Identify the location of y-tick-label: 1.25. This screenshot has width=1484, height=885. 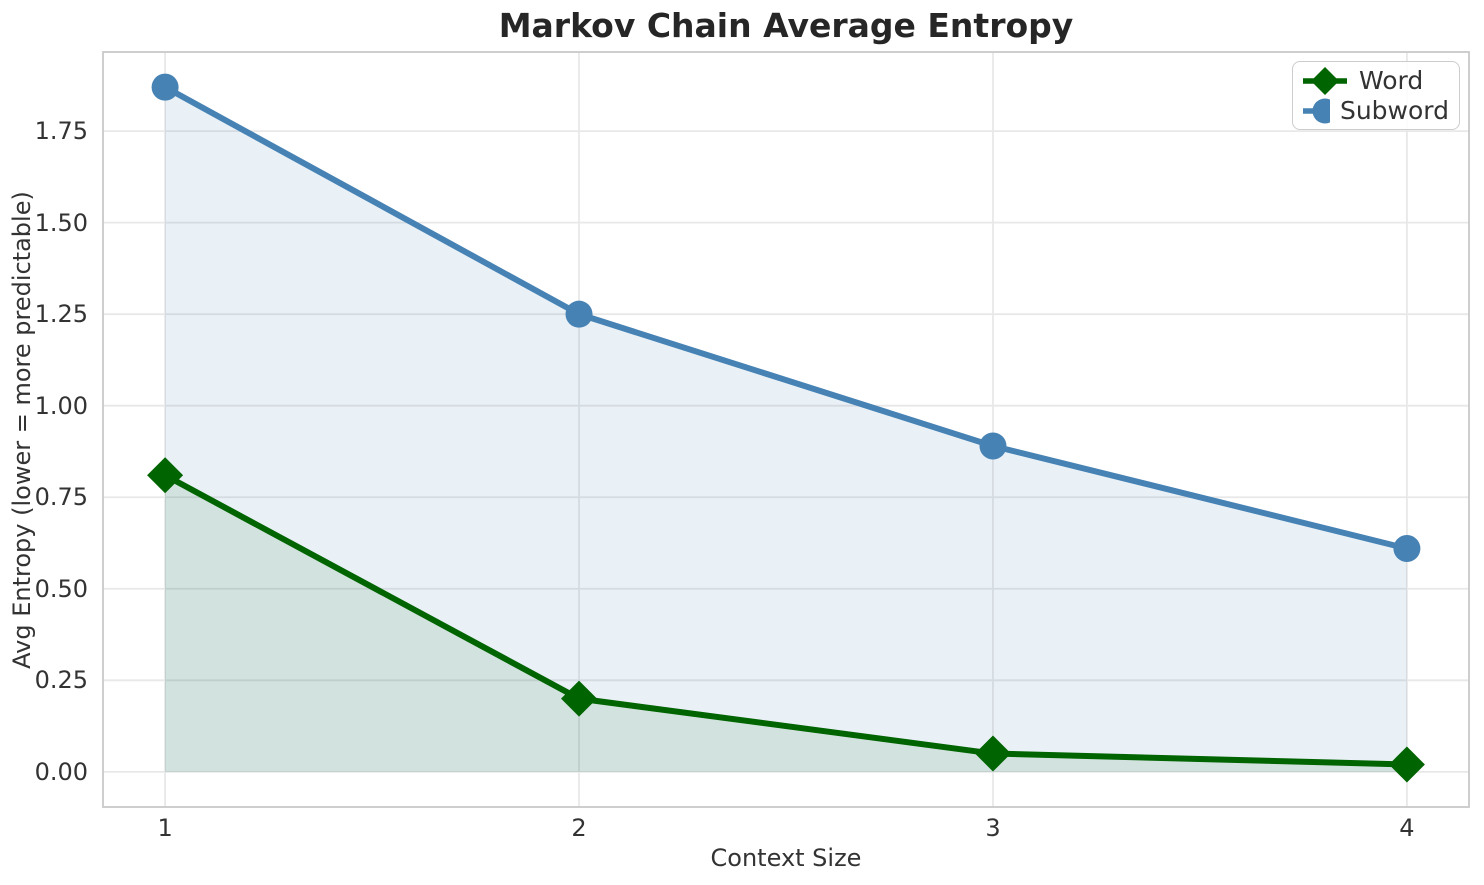
(61, 314).